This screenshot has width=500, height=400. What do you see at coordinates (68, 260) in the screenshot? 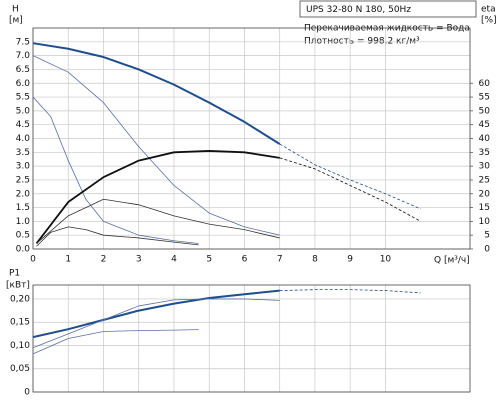
I see `x-tick-label: 1` at bounding box center [68, 260].